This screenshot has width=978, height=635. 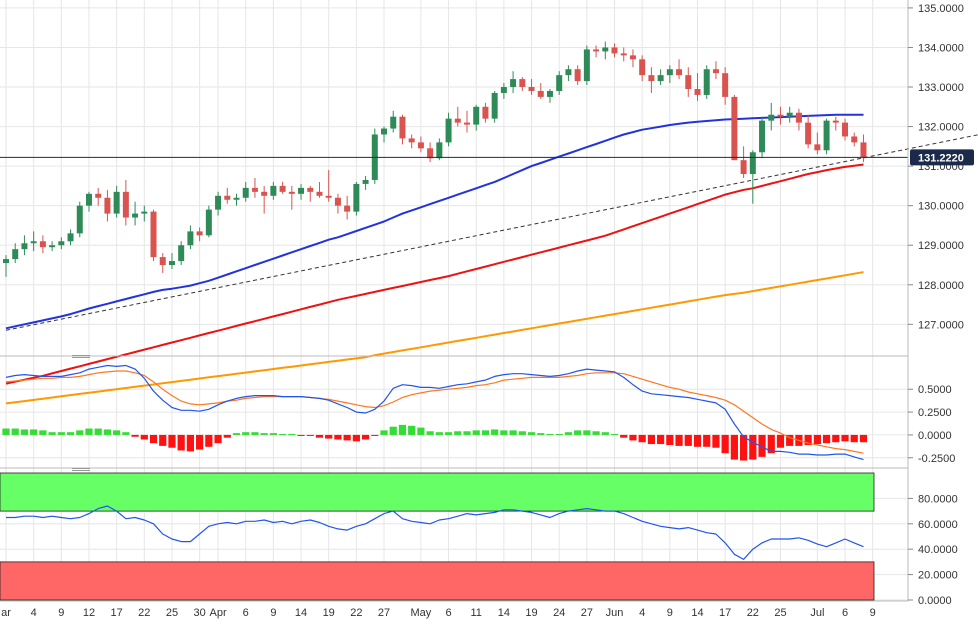 I want to click on rsi-tick-label-0: 80.0000, so click(x=938, y=499).